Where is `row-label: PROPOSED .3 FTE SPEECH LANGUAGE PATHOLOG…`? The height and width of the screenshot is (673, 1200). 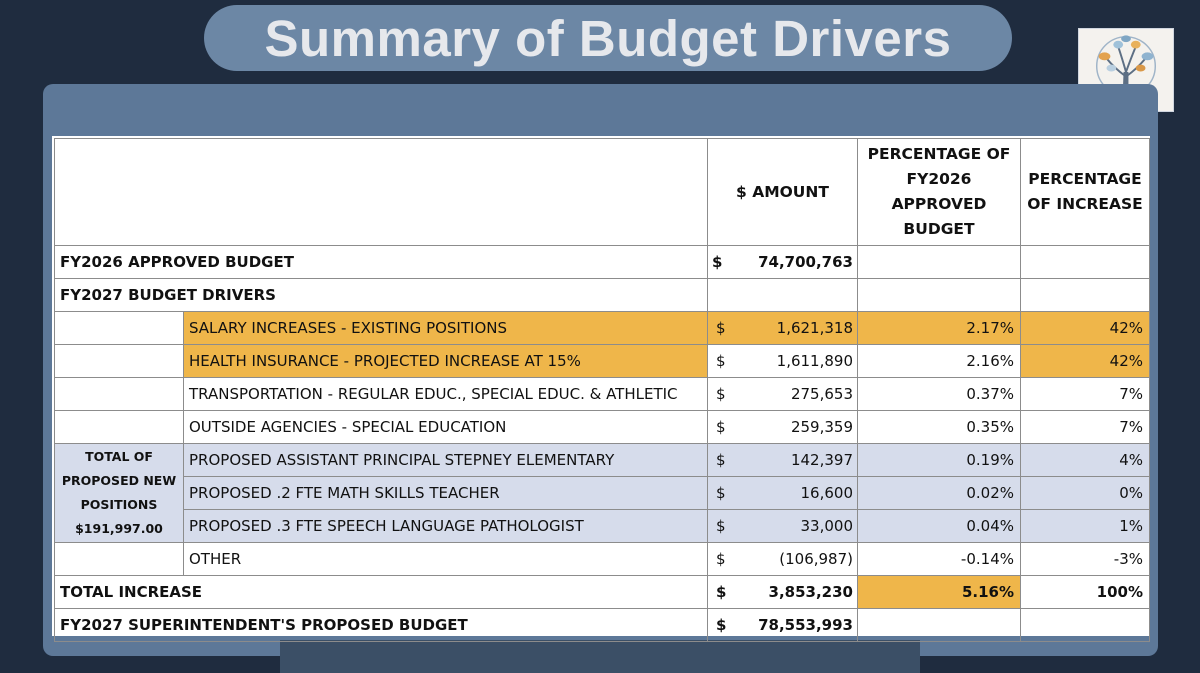
row-label: PROPOSED .3 FTE SPEECH LANGUAGE PATHOLOG… is located at coordinates (445, 526).